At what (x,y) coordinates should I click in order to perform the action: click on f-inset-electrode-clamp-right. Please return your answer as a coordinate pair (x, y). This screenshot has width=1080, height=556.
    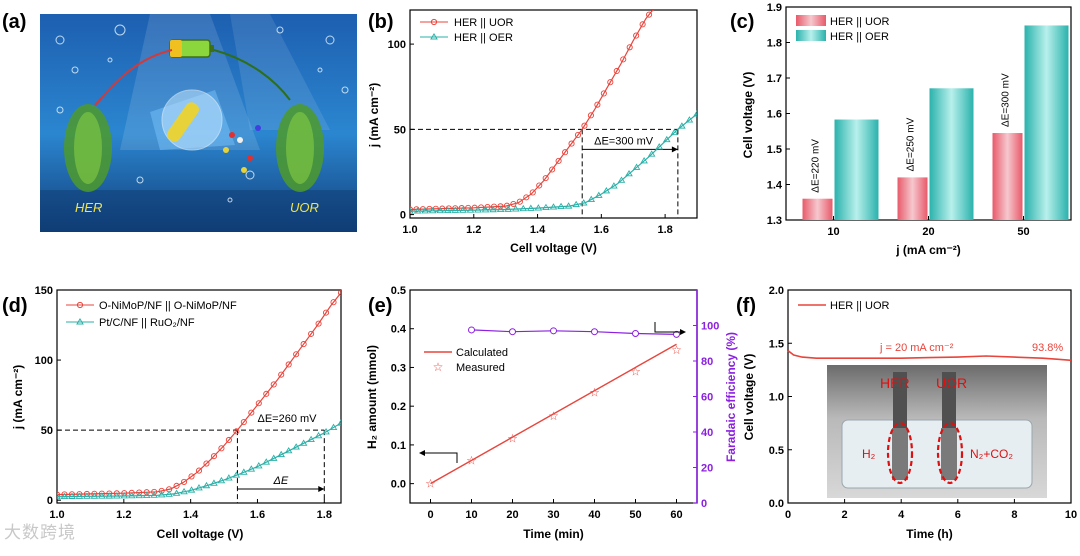
    Looking at the image, I should click on (949, 400).